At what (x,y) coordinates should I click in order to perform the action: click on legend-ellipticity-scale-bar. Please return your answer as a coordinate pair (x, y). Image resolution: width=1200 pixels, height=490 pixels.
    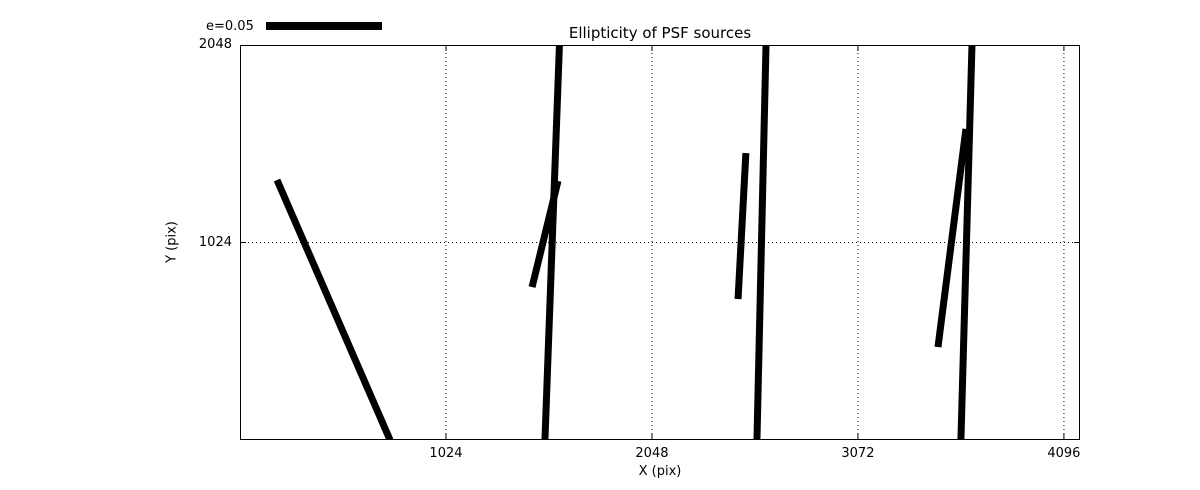
    Looking at the image, I should click on (323, 26).